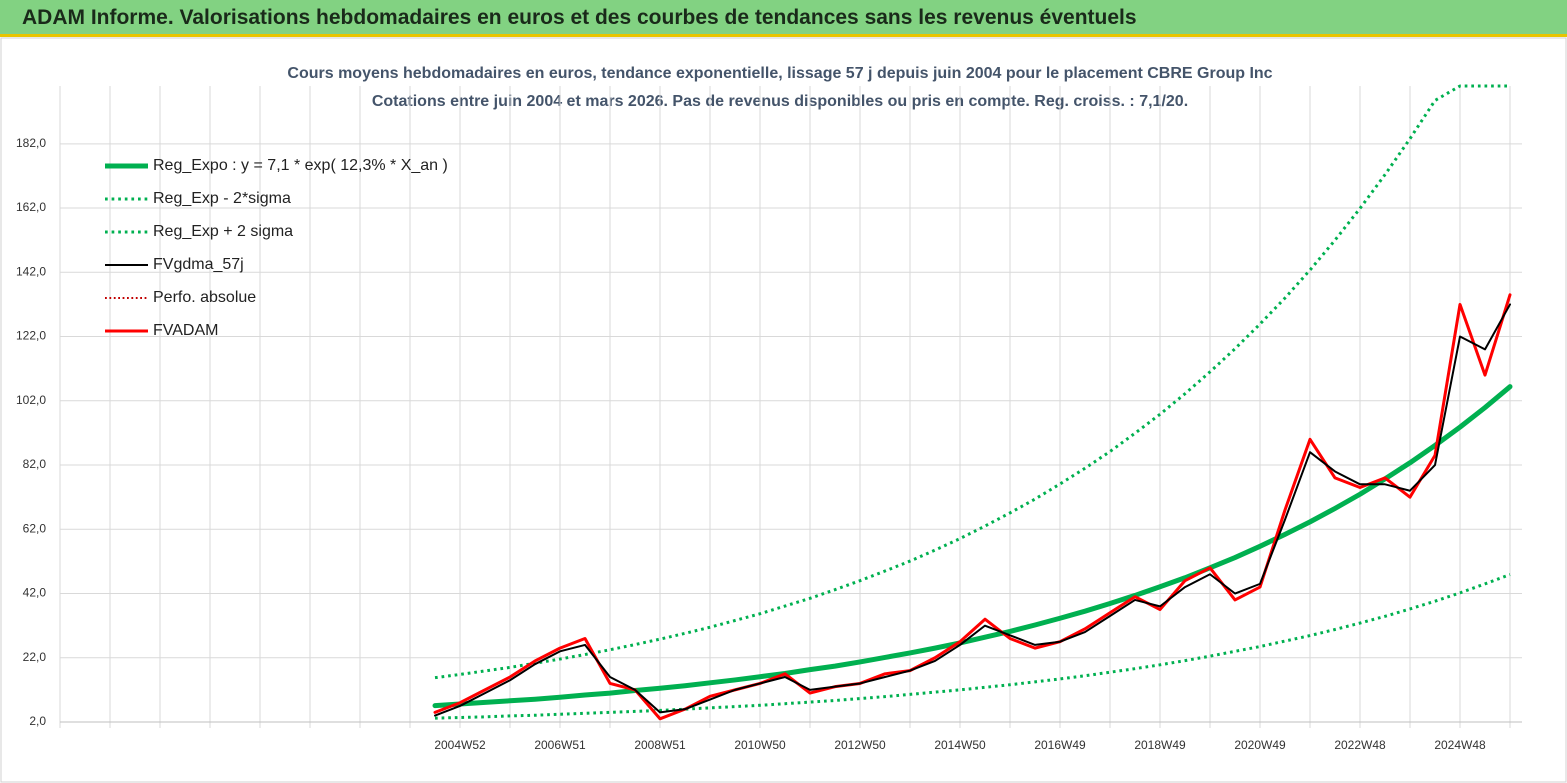 This screenshot has height=783, width=1567. What do you see at coordinates (35, 528) in the screenshot?
I see `y-tick-label: 62,0` at bounding box center [35, 528].